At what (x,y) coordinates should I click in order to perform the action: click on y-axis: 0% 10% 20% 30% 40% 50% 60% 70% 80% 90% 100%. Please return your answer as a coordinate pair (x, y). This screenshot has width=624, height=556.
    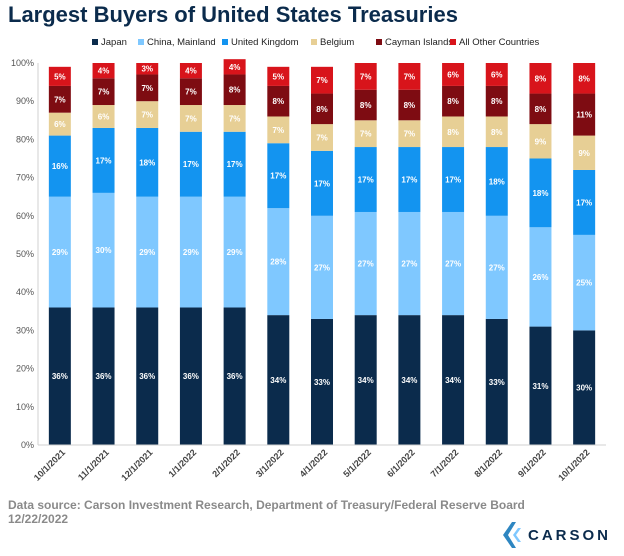
    Looking at the image, I should click on (25, 254).